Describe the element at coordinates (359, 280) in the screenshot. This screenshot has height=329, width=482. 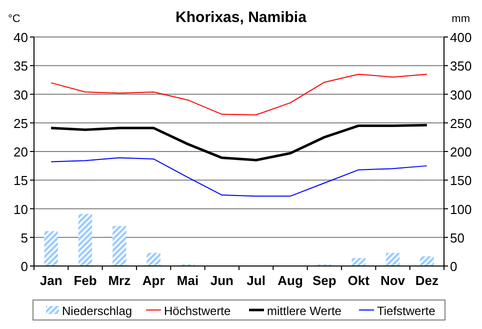
I see `x-tick-label: Okt` at that location.